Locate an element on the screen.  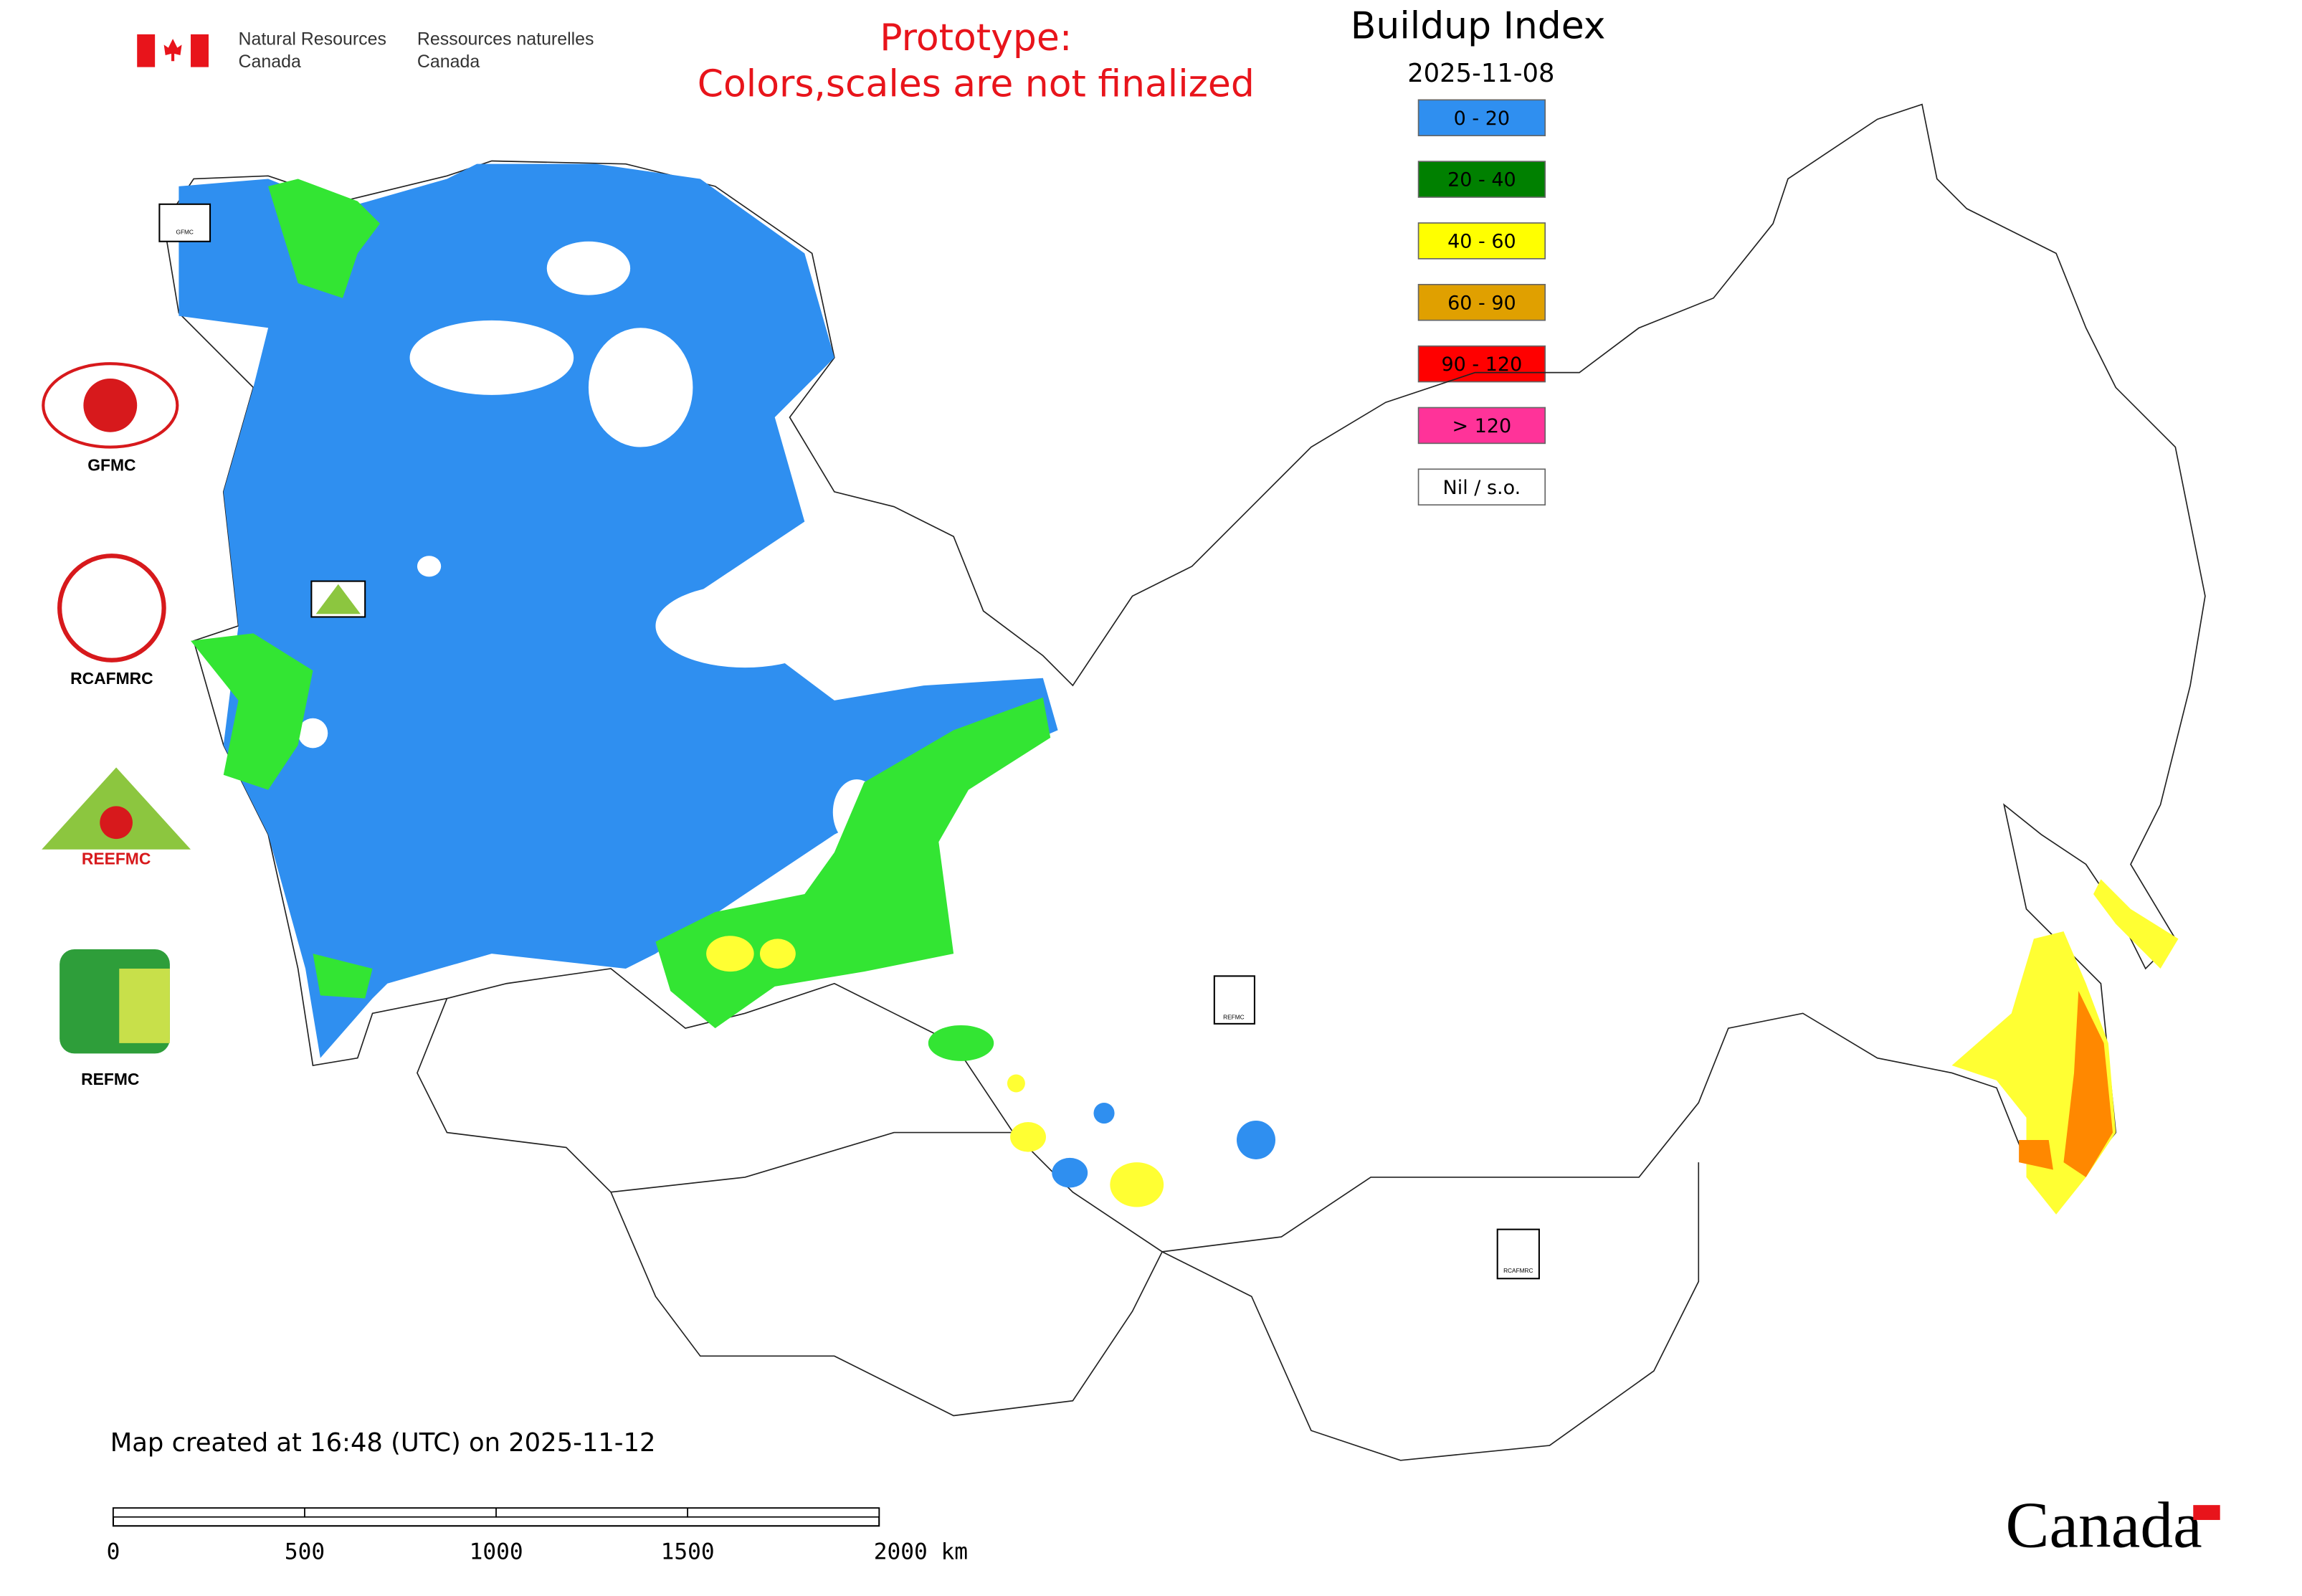
partner-logos: GFMC RCAFMRC REEFMC REFMC is located at coordinates (116, 725).